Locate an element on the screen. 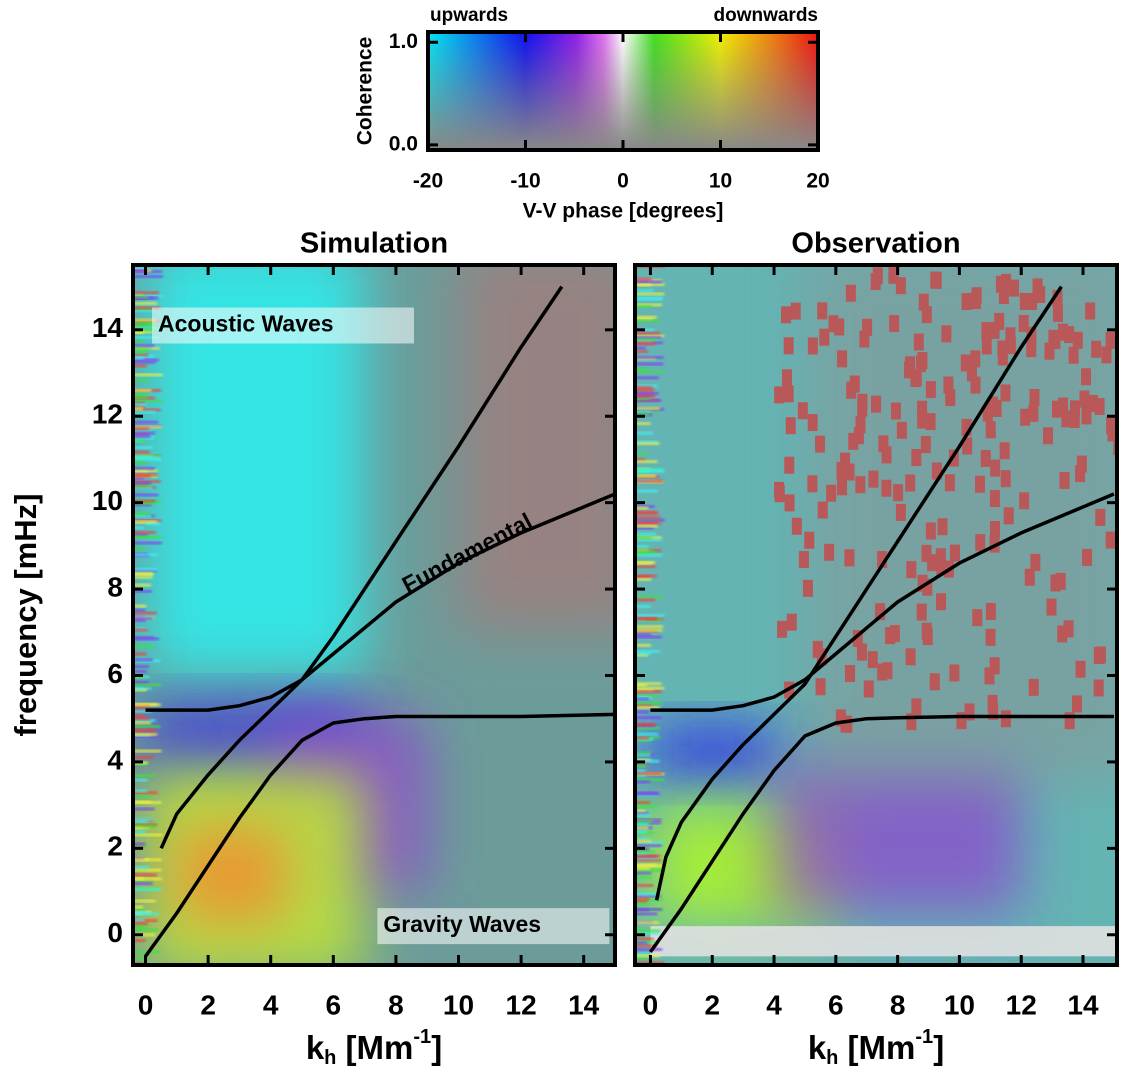 The height and width of the screenshot is (1078, 1128). colorbar-left-label: upwards is located at coordinates (469, 15).